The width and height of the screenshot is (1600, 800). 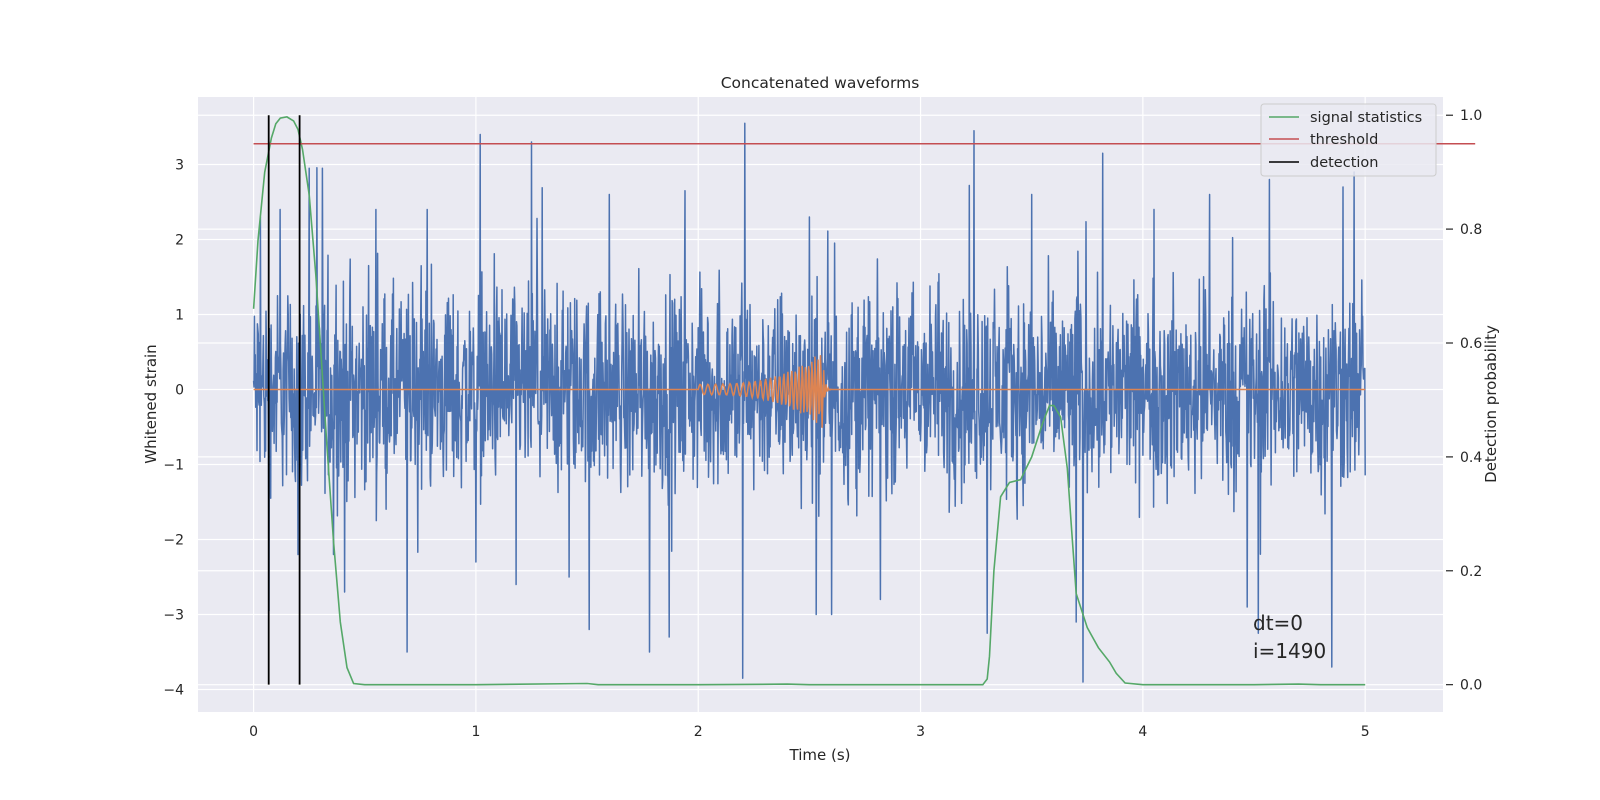 What do you see at coordinates (1471, 230) in the screenshot?
I see `y2-tick-label: 0.8` at bounding box center [1471, 230].